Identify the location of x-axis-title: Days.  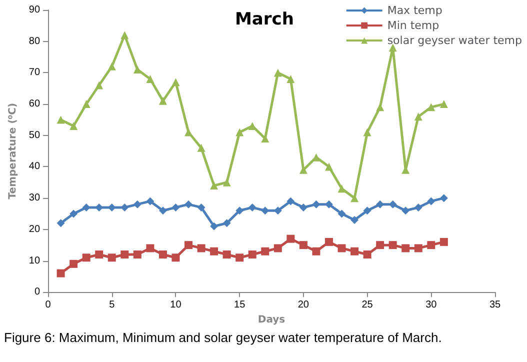
(272, 320).